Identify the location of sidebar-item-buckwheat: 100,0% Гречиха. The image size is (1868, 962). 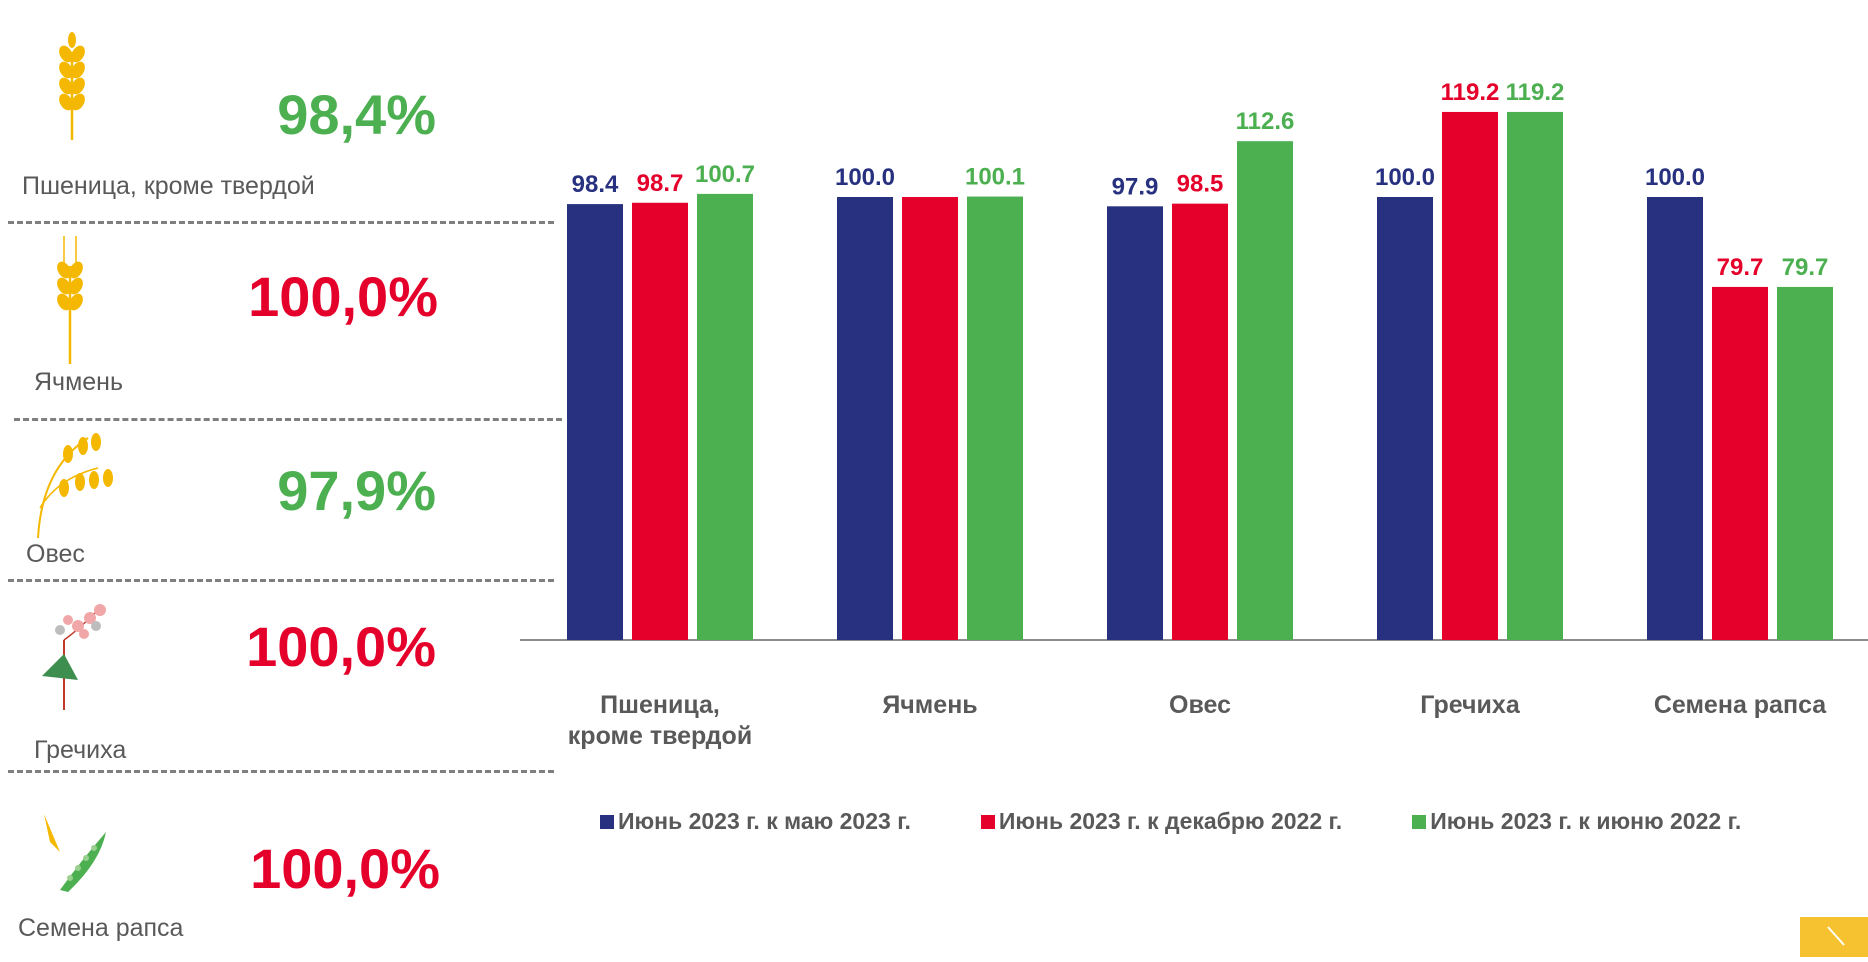
(280, 675).